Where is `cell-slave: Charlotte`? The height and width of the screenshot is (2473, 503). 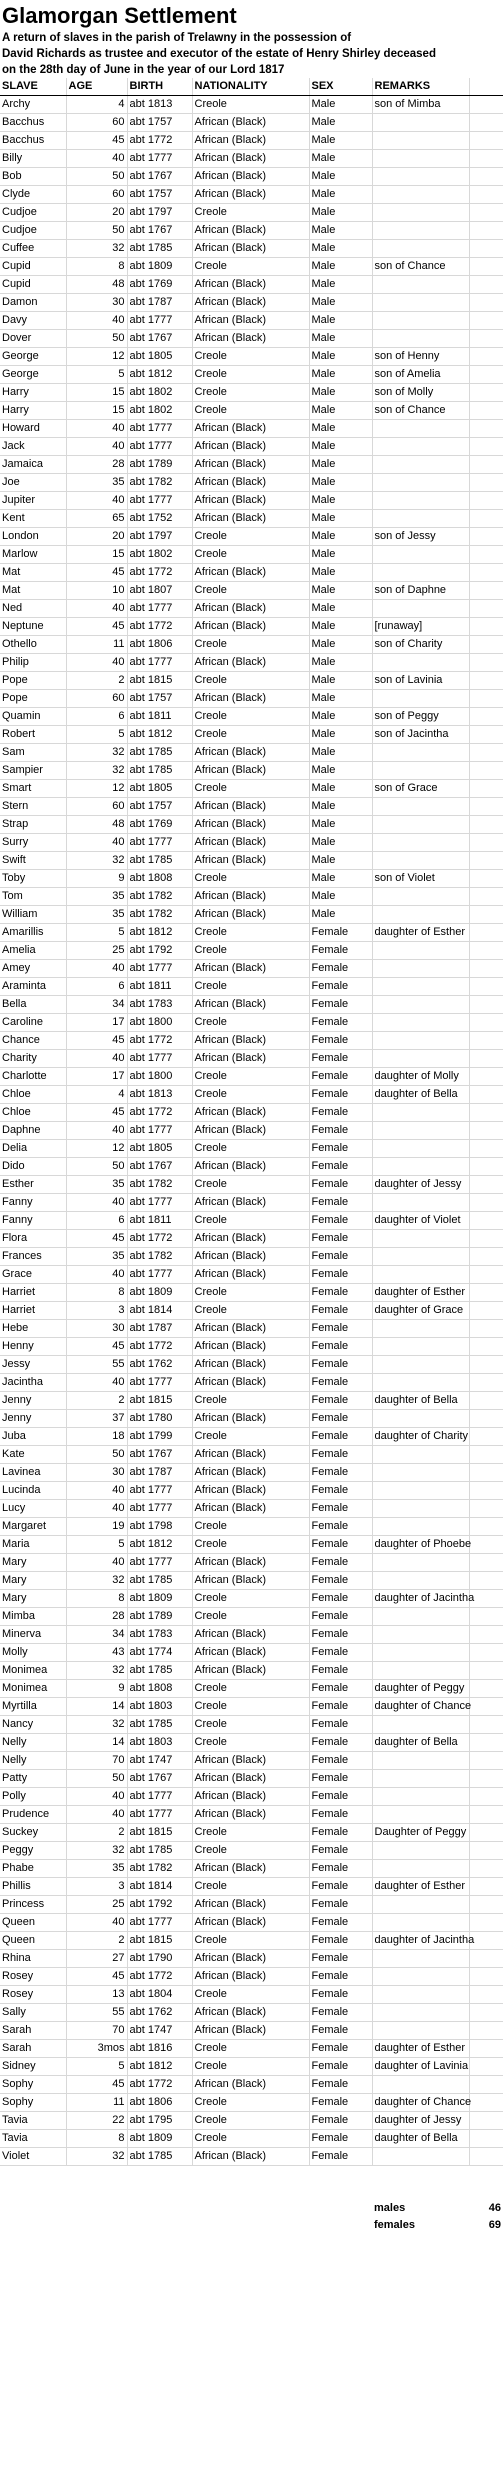
cell-slave: Charlotte is located at coordinates (33, 1076).